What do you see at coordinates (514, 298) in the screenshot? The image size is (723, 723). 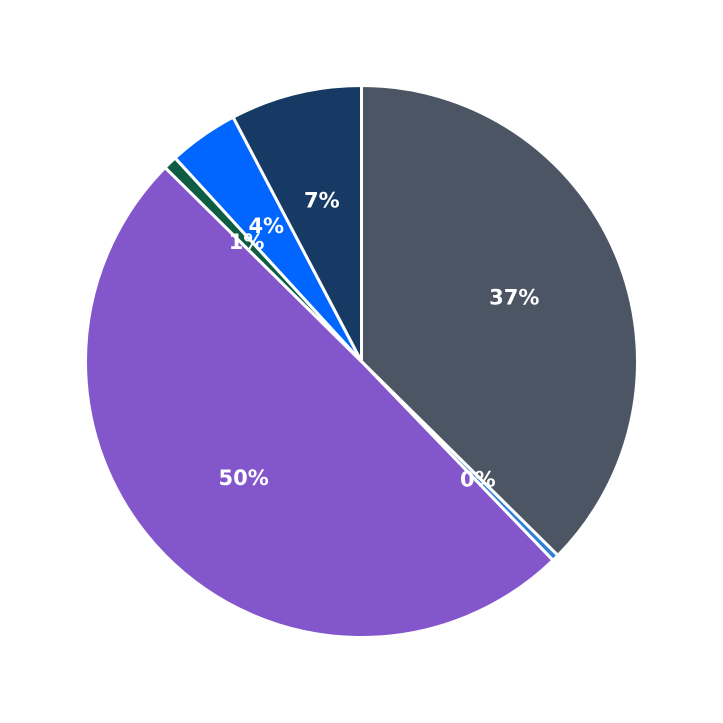 I see `pie-slice-label-0: 37%` at bounding box center [514, 298].